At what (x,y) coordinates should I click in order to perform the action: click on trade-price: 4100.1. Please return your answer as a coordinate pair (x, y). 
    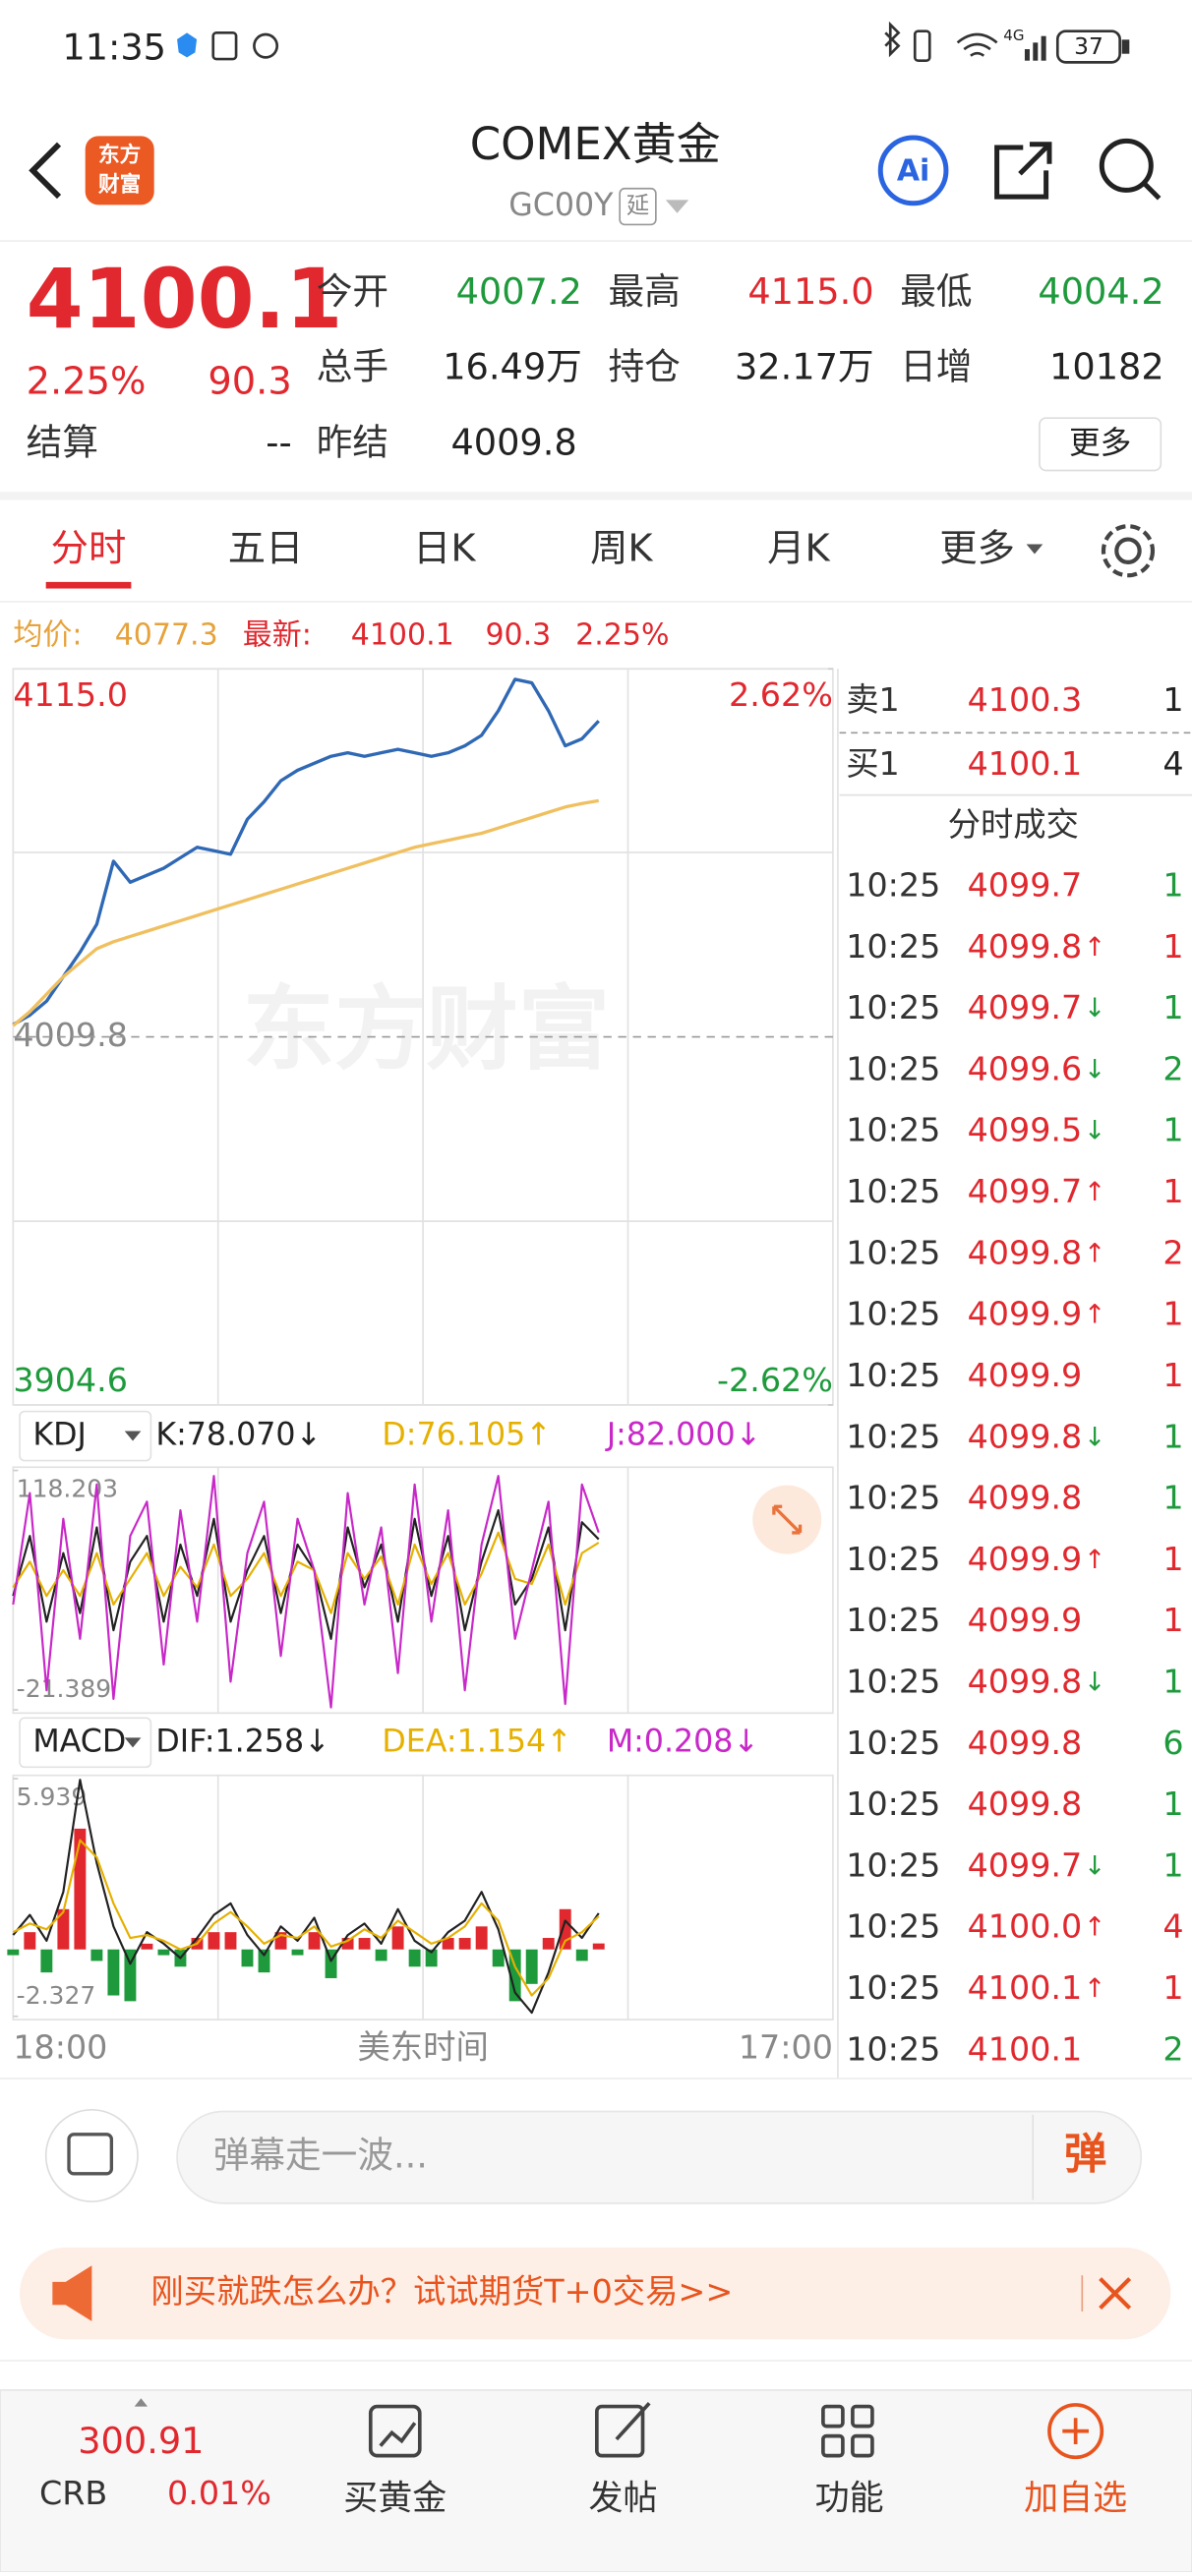
    Looking at the image, I should click on (1026, 1987).